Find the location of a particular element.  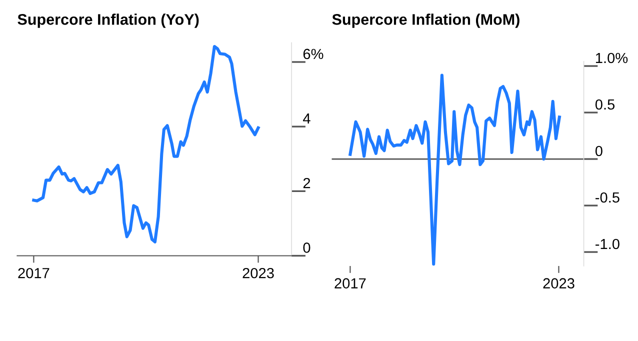

y-tick-label: 4 is located at coordinates (306, 119).